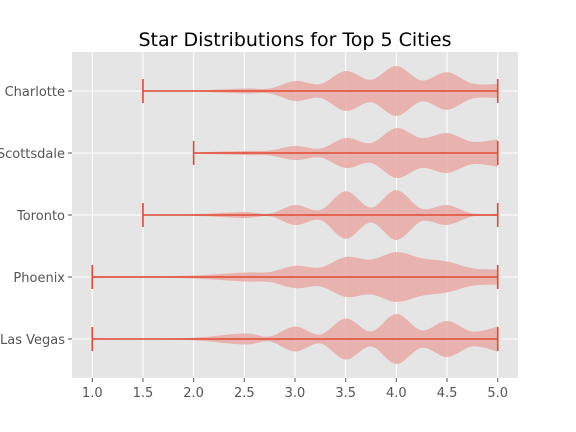  I want to click on x-tick-label: 2.0, so click(193, 393).